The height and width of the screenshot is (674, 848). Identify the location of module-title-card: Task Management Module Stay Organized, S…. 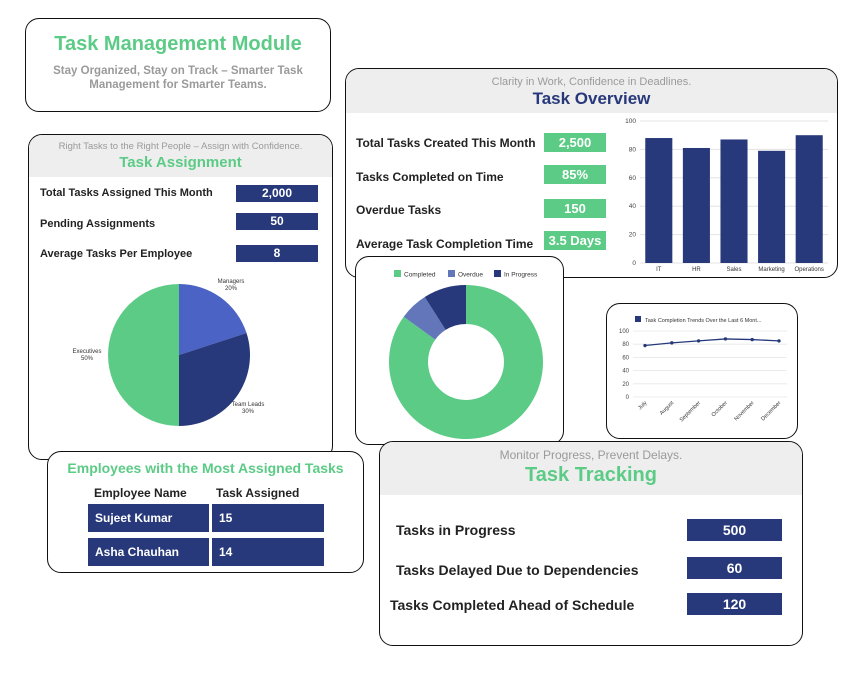
(178, 65).